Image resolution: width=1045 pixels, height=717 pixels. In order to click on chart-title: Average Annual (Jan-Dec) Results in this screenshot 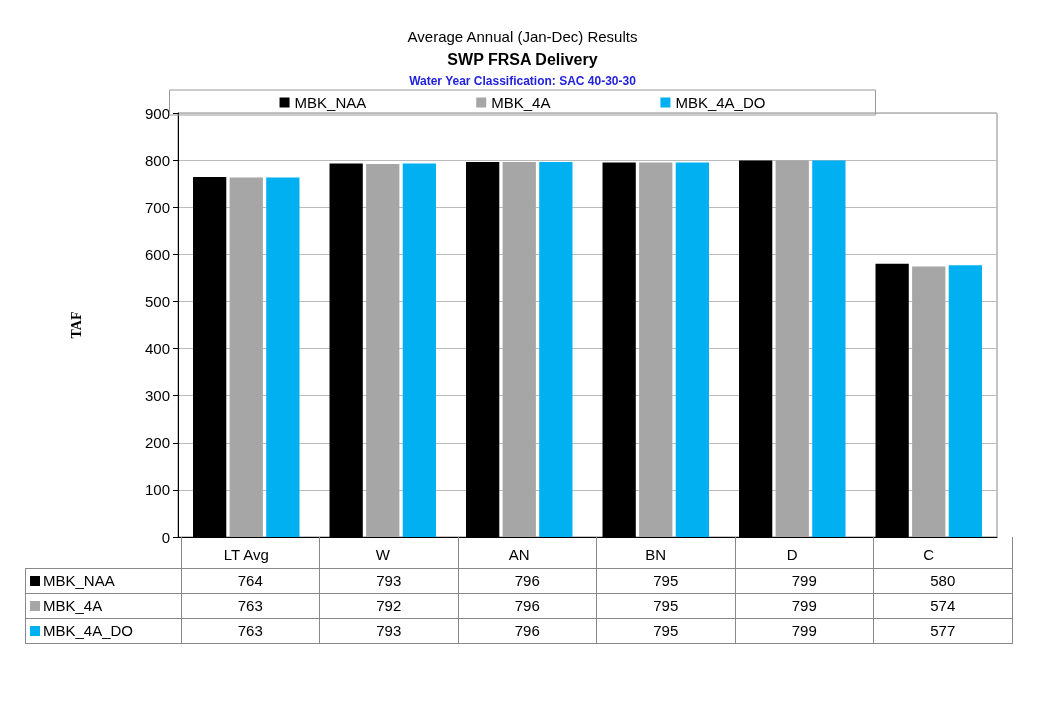, I will do `click(522, 36)`.